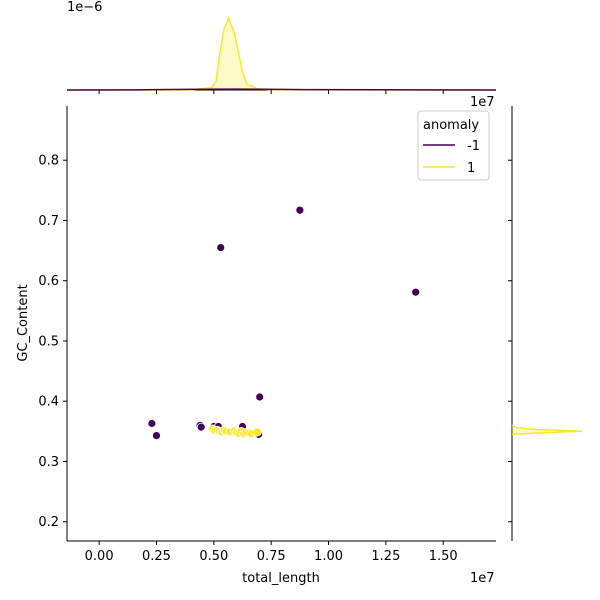  I want to click on y-tick-label: 0.8, so click(48, 161).